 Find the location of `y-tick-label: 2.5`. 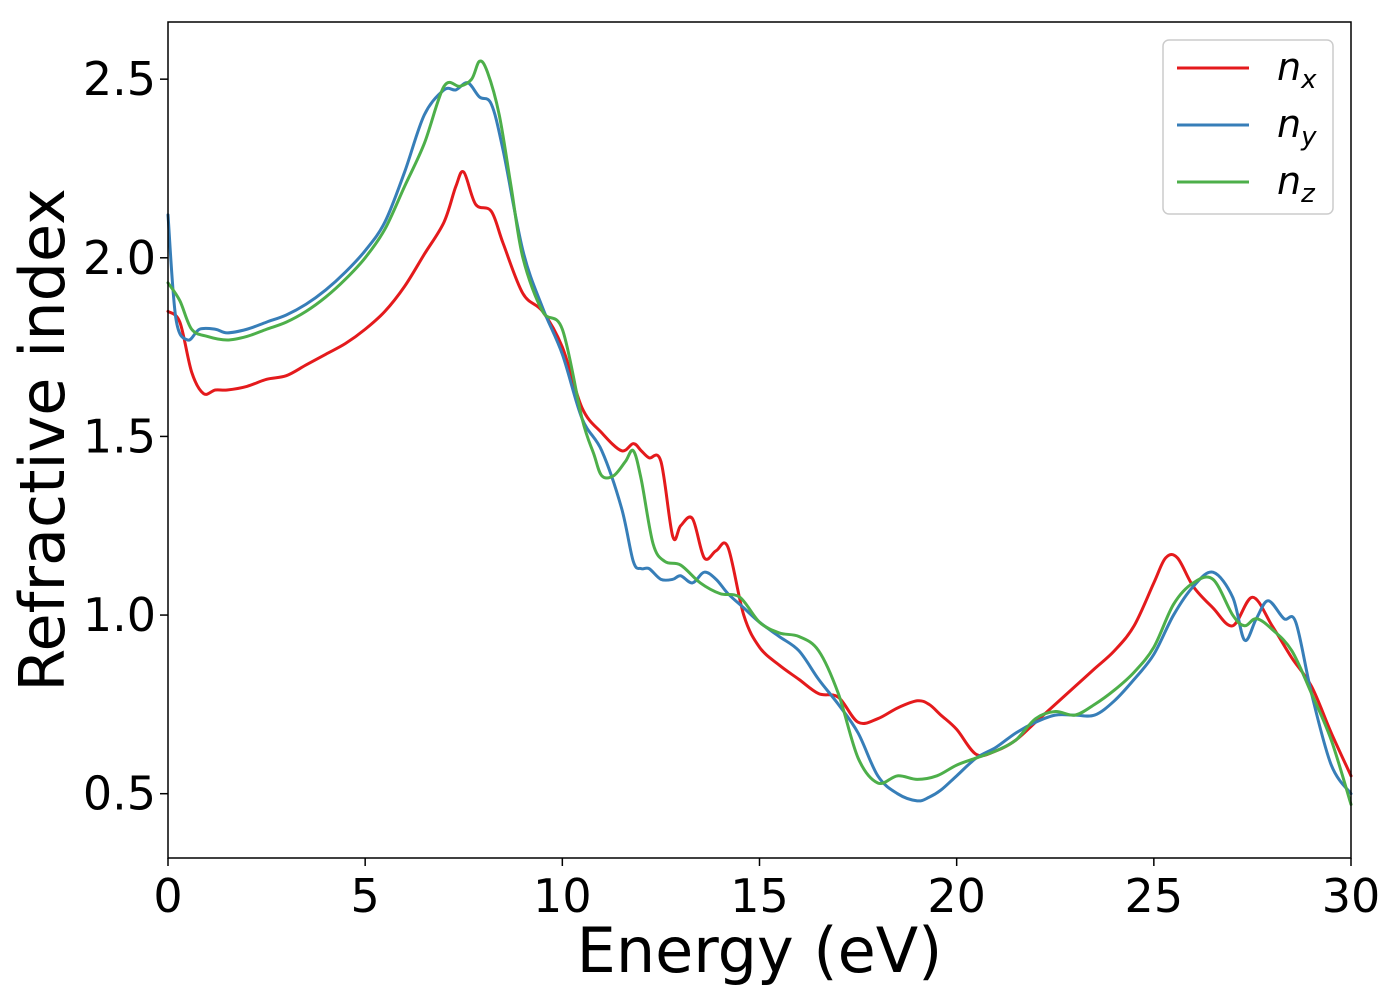

y-tick-label: 2.5 is located at coordinates (119, 79).